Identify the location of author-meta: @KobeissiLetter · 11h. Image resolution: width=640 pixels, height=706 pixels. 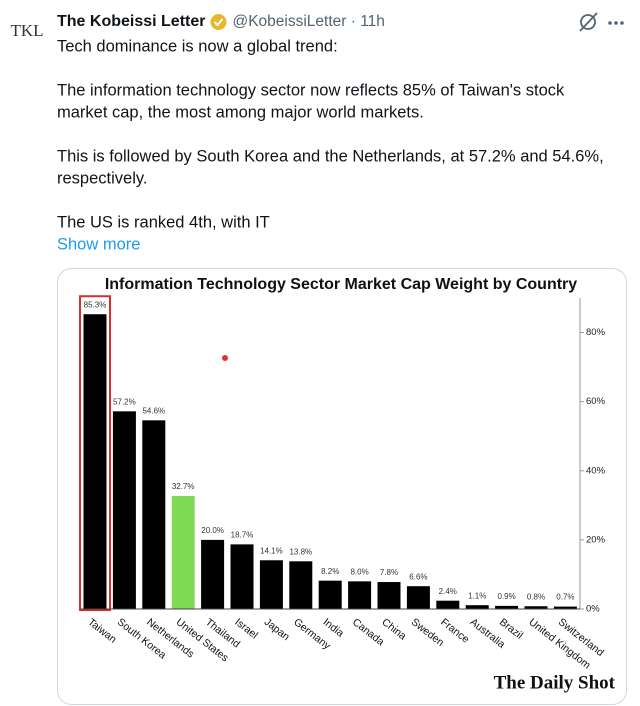
(308, 21).